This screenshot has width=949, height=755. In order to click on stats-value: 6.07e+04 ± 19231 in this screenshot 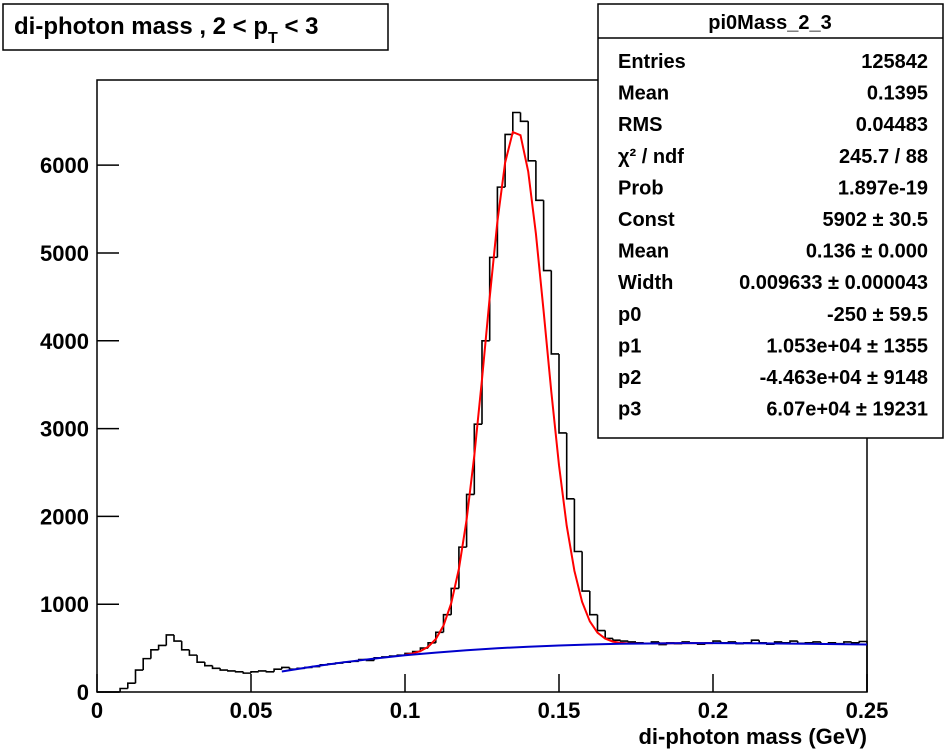, I will do `click(847, 410)`.